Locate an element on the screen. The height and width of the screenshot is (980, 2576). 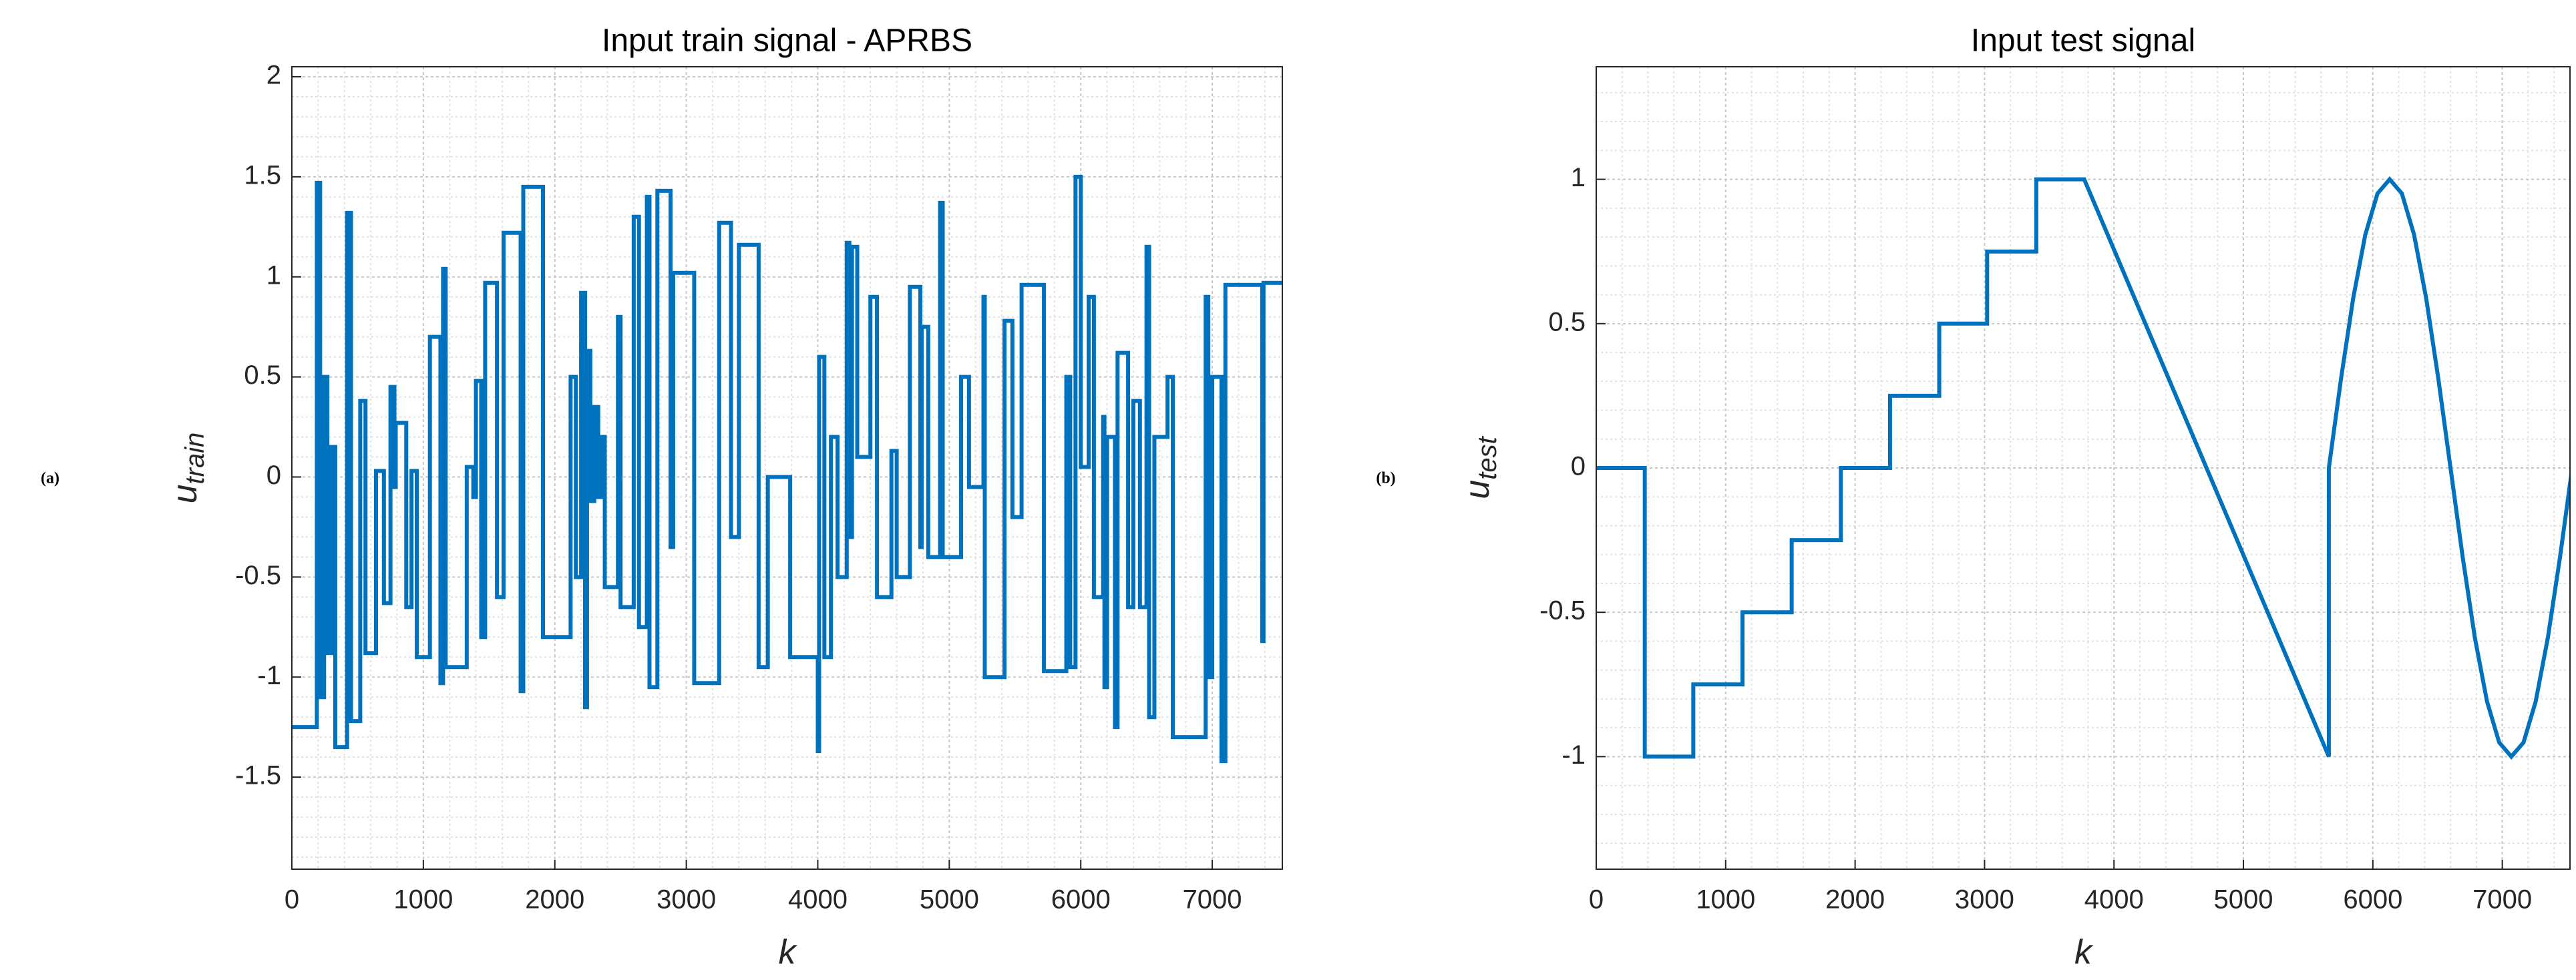
y-axis-label-subscript: train is located at coordinates (195, 459).